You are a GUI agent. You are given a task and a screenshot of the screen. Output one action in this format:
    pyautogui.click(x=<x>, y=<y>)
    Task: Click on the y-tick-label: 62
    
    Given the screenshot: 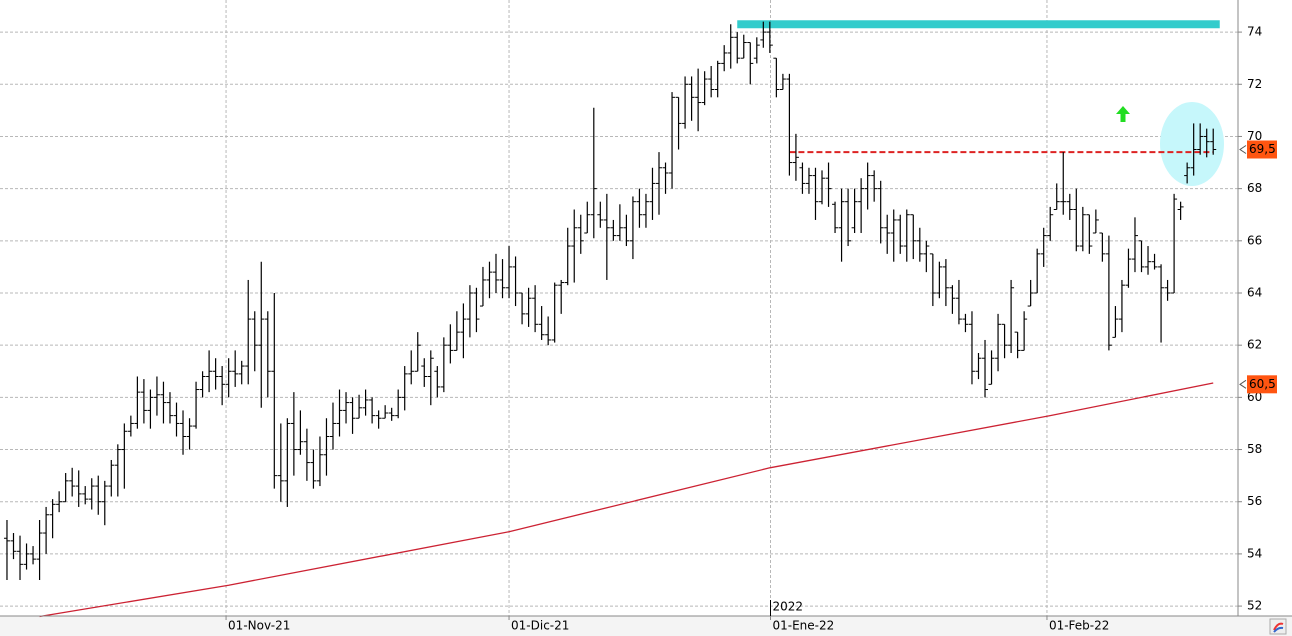 What is the action you would take?
    pyautogui.click(x=1254, y=345)
    